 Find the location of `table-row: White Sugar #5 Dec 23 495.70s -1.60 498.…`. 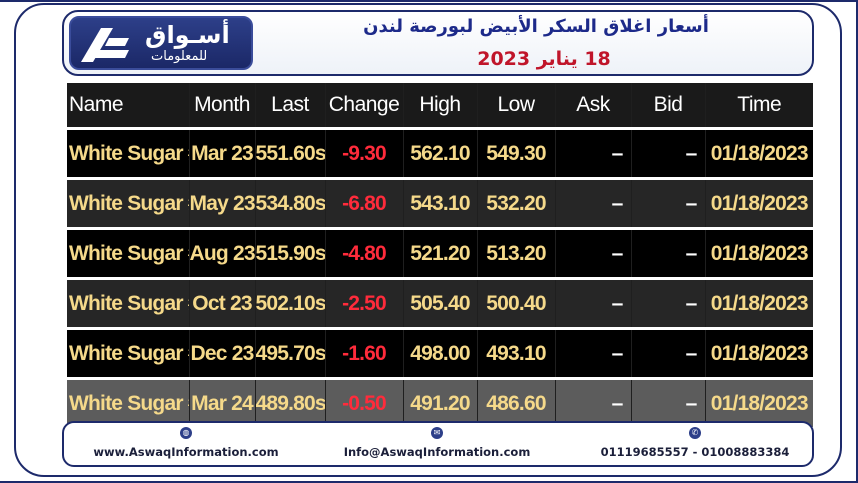

table-row: White Sugar #5 Dec 23 495.70s -1.60 498.… is located at coordinates (440, 353).